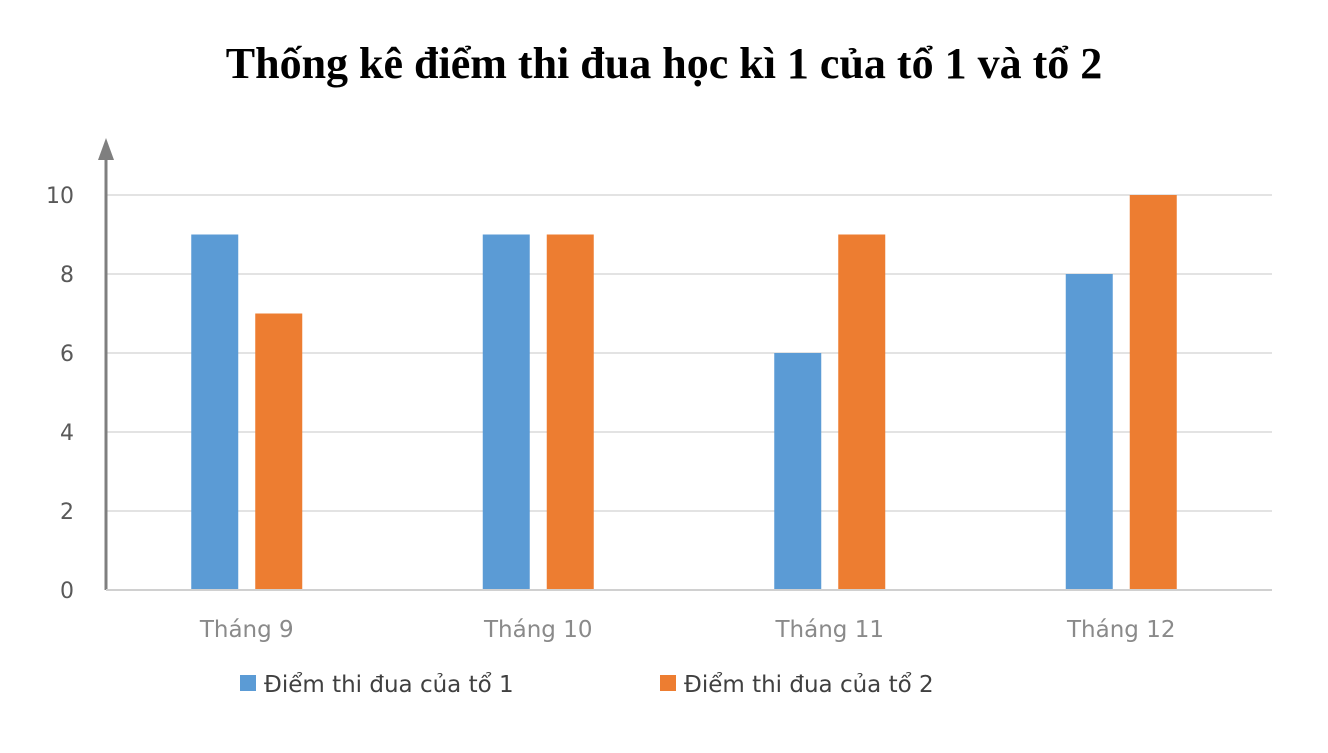  I want to click on x-category-label: Tháng 11, so click(829, 630).